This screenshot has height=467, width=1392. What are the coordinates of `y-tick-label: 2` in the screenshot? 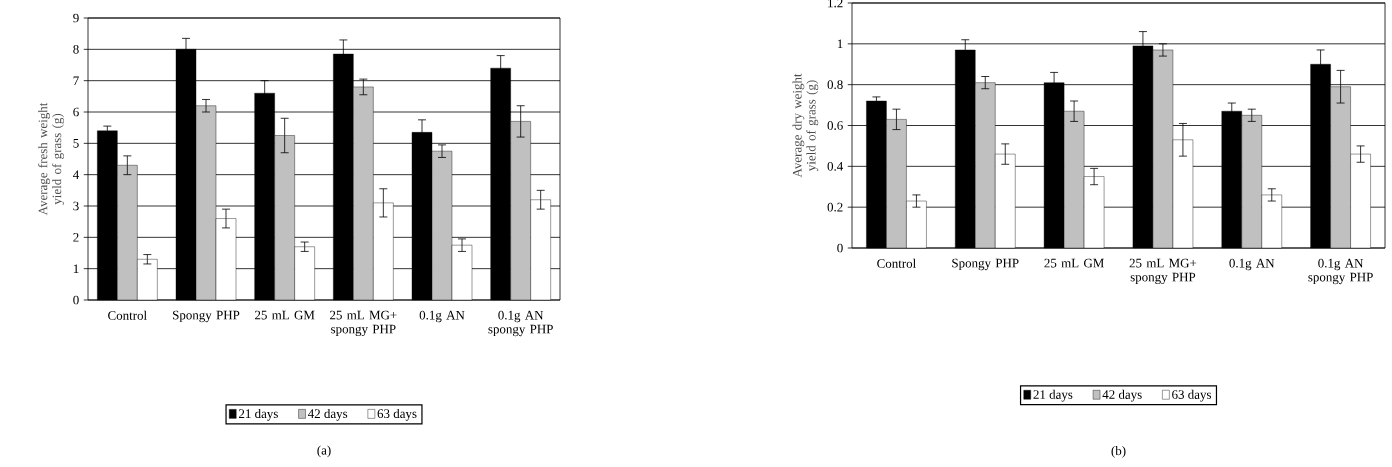 It's located at (76, 237).